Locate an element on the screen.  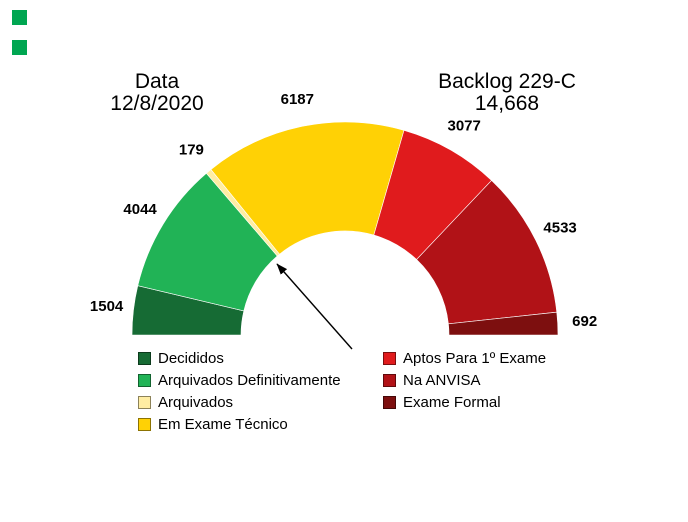
pointer-arrow is located at coordinates (314, 306).